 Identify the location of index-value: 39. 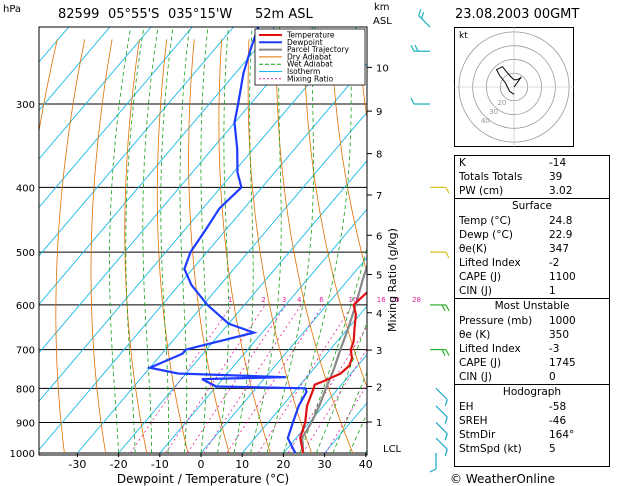
(556, 177).